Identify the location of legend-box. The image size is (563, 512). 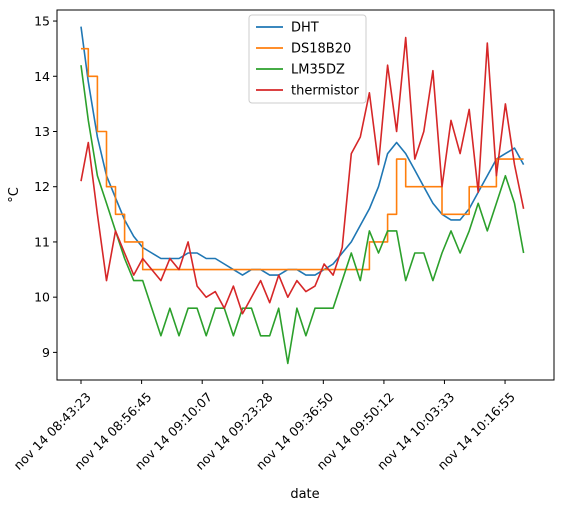
(307, 59).